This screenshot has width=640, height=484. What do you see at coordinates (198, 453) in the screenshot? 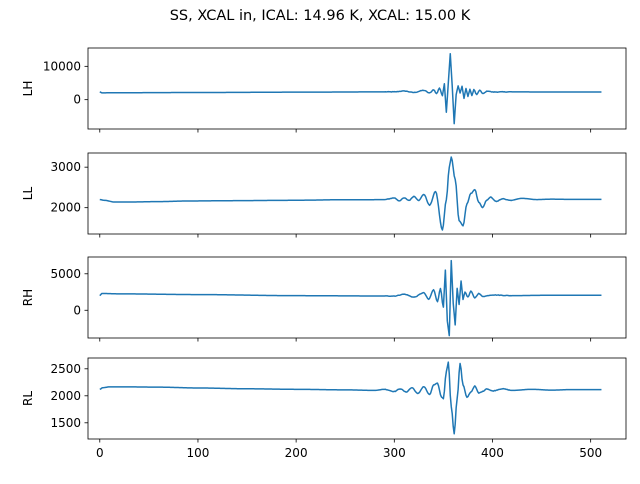
I see `x-tick-label: 100` at bounding box center [198, 453].